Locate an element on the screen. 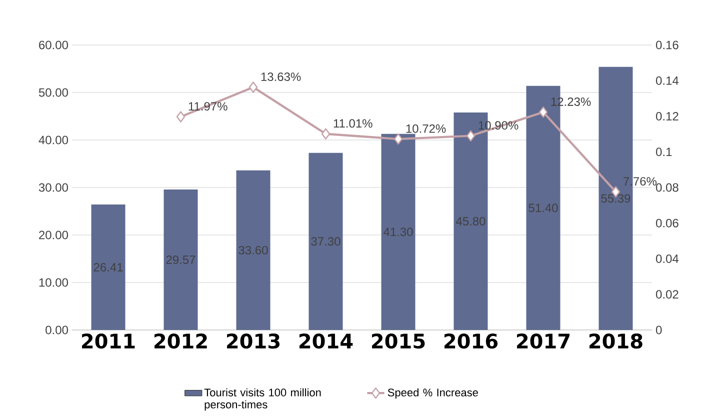 Image resolution: width=706 pixels, height=417 pixels. y-tick-label: 10.00 is located at coordinates (53, 282).